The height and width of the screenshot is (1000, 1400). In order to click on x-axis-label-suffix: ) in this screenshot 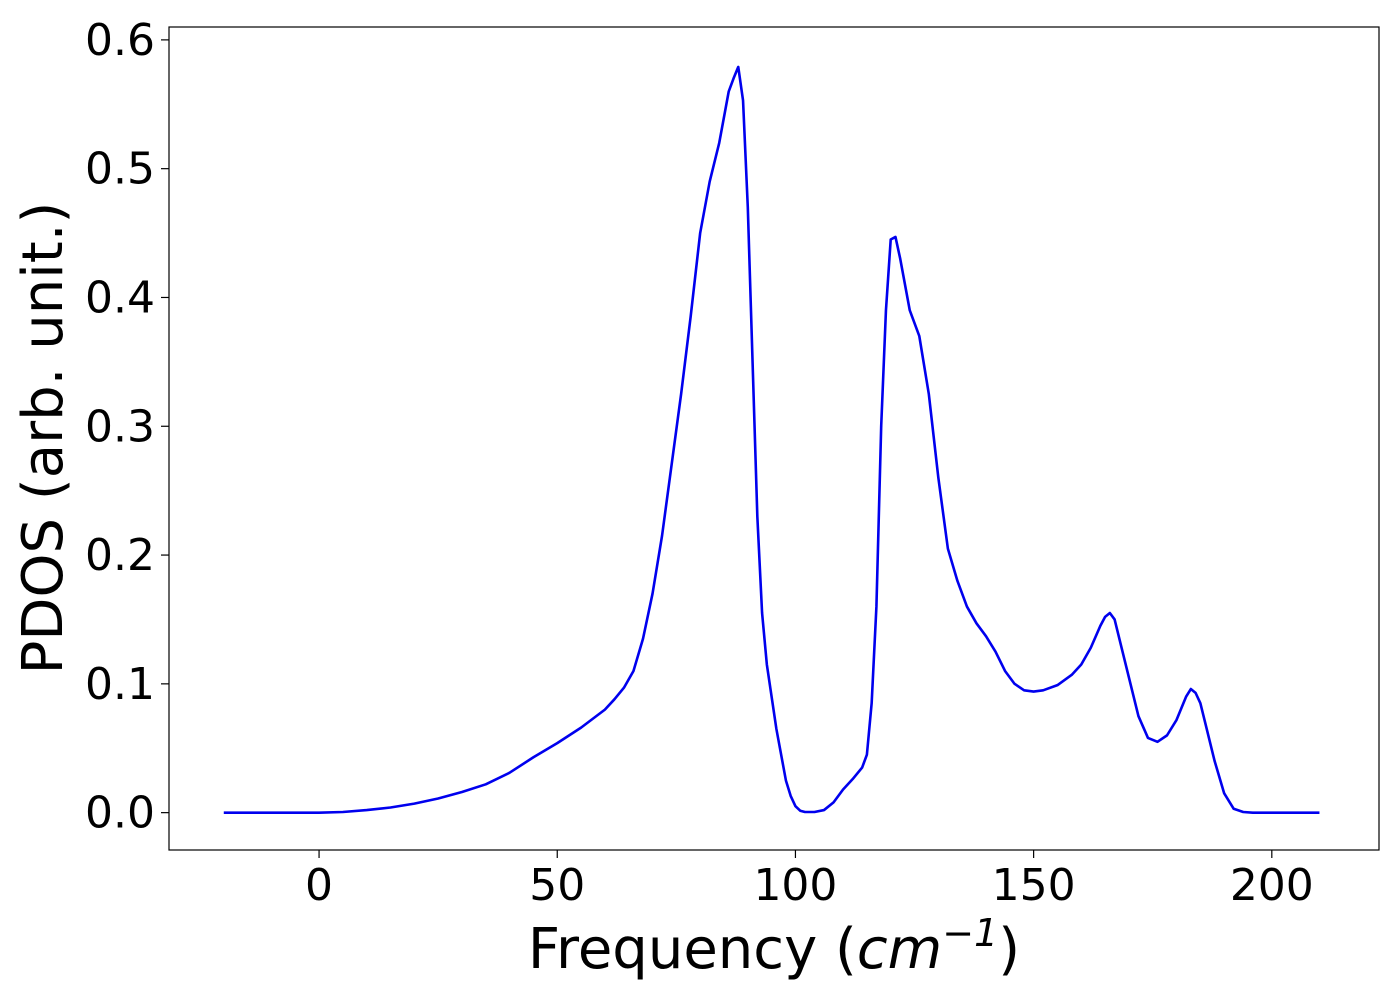, I will do `click(1009, 949)`.